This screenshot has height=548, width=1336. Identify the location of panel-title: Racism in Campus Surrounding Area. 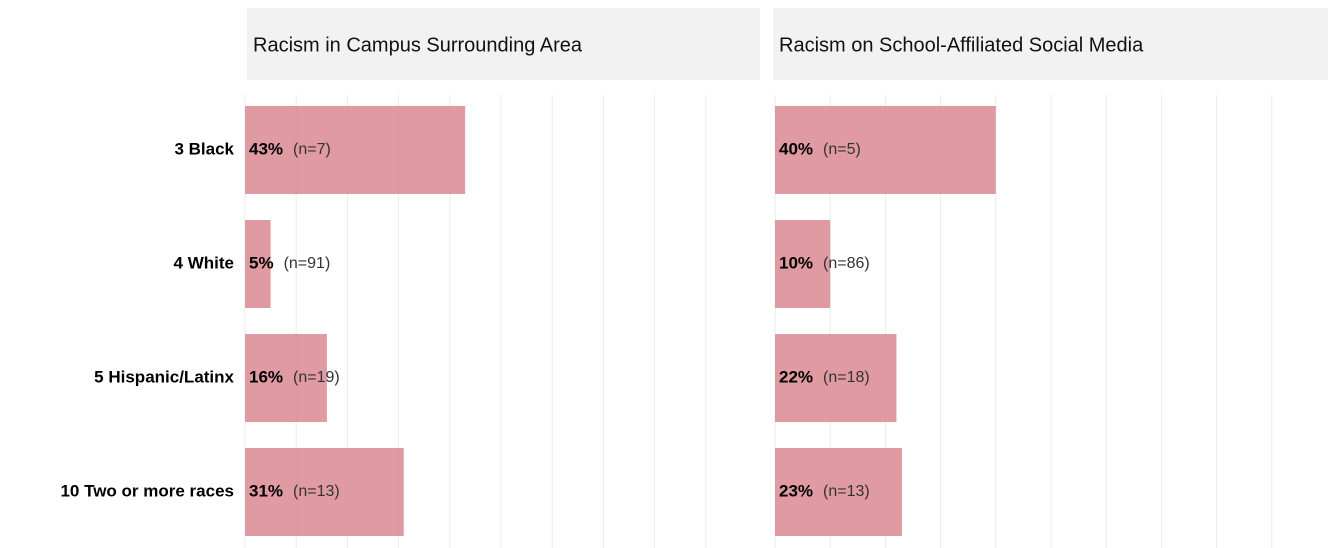
(418, 45).